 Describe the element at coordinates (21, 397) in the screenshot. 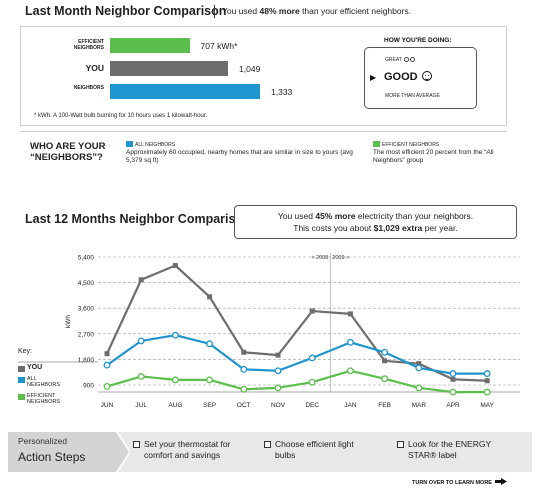

I see `key-efficient-swatch` at that location.